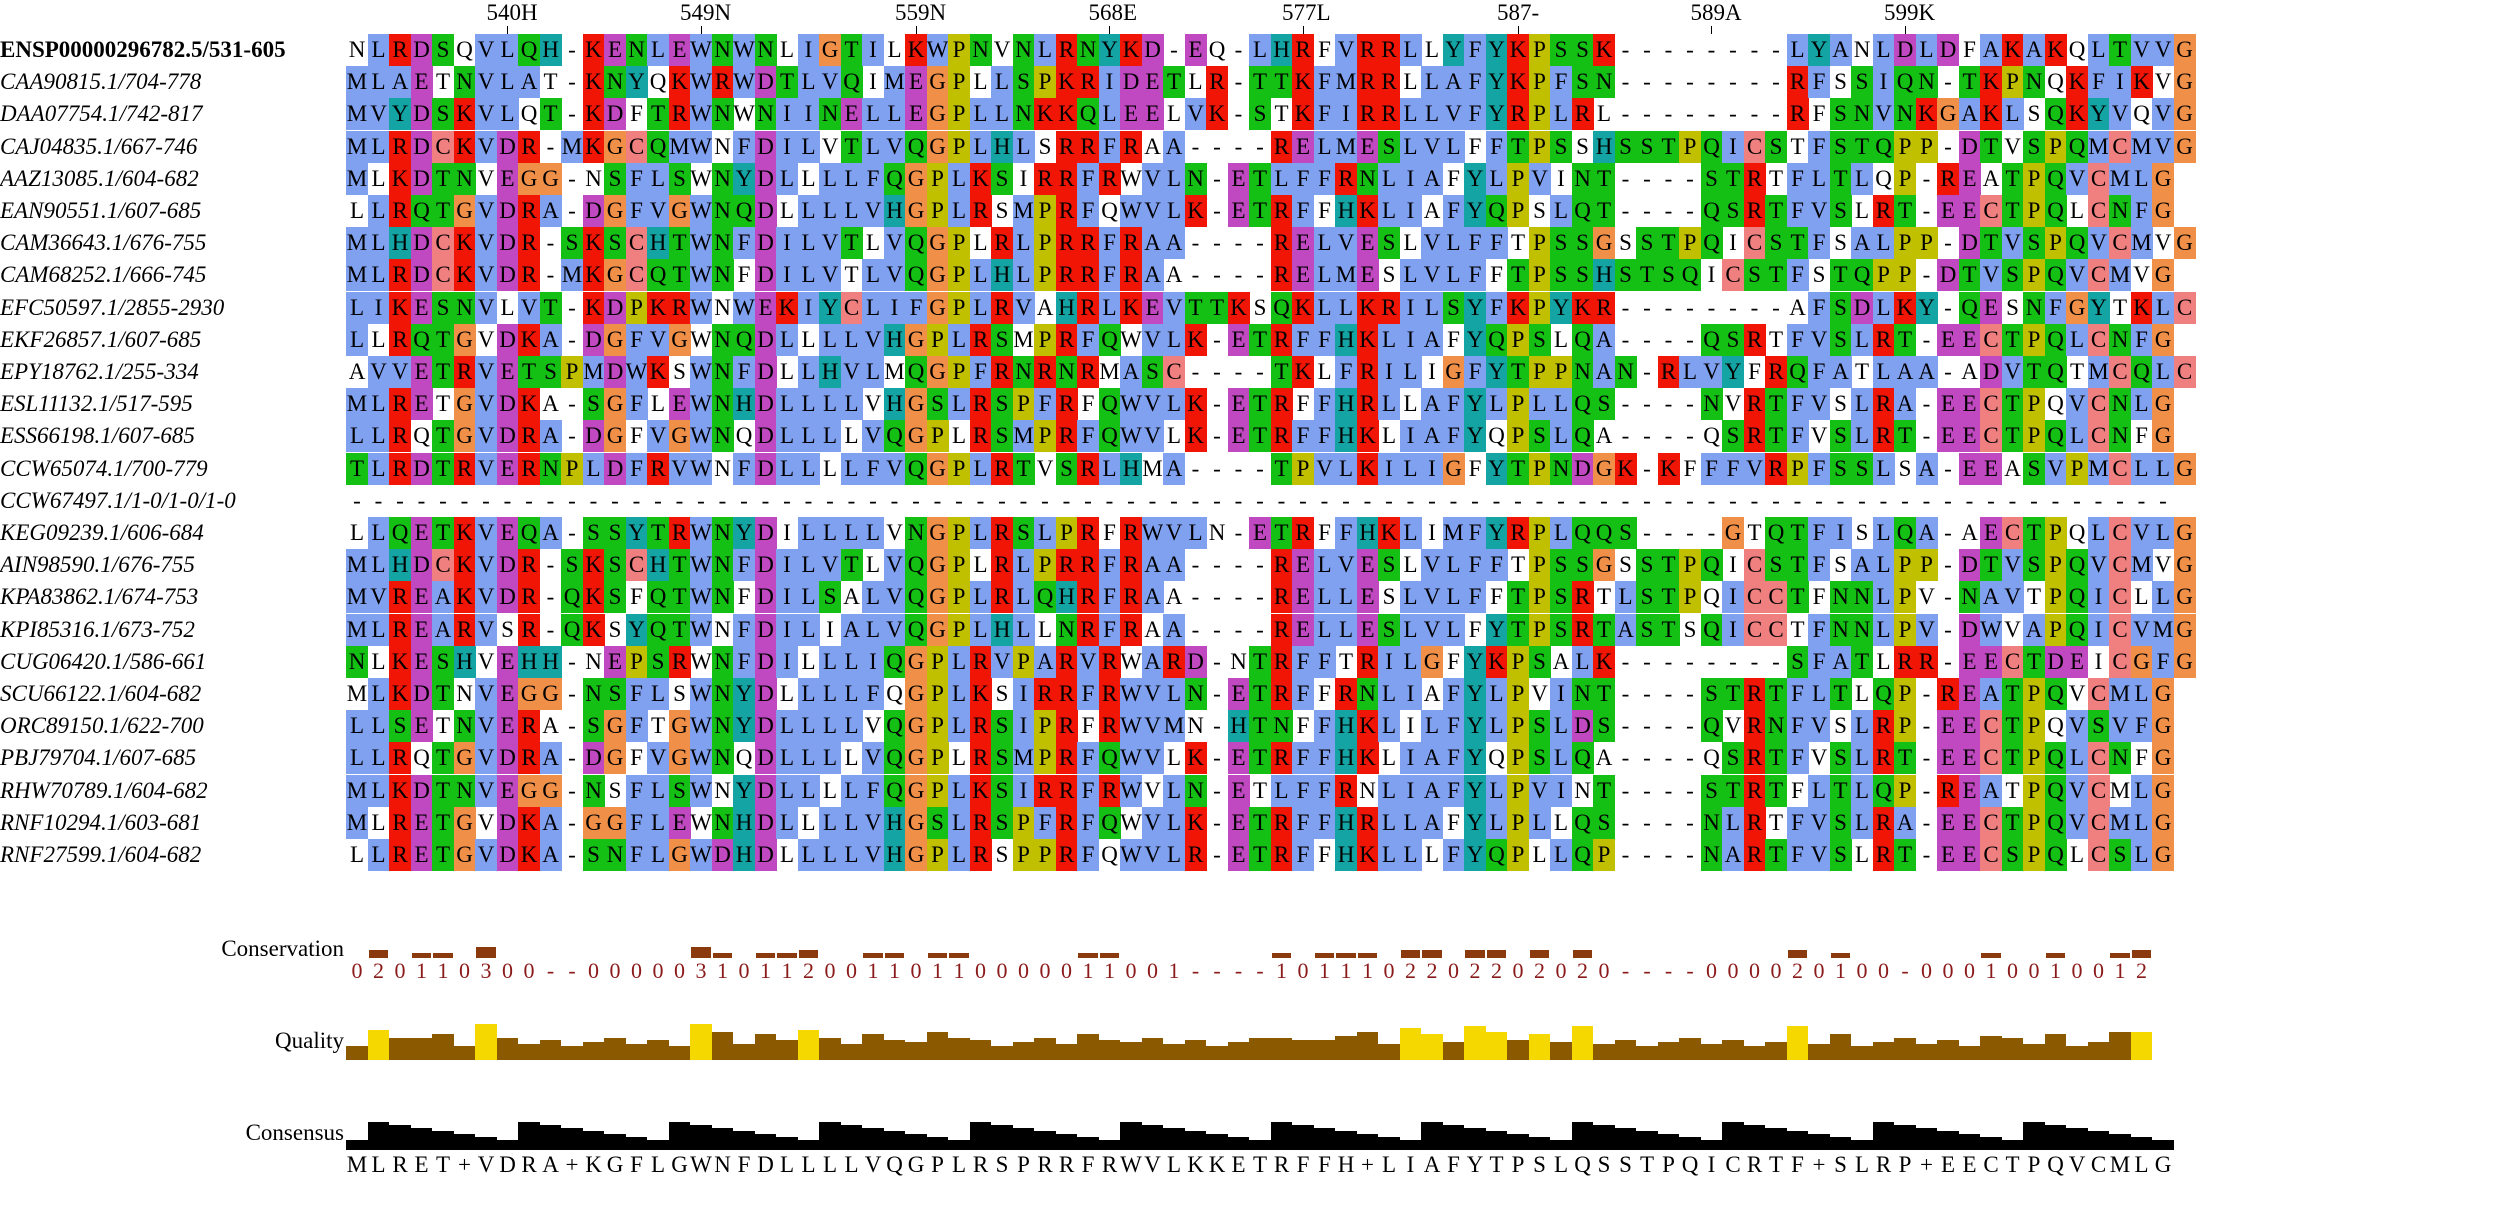  Describe the element at coordinates (1475, 758) in the screenshot. I see `residue-cell: Y` at that location.